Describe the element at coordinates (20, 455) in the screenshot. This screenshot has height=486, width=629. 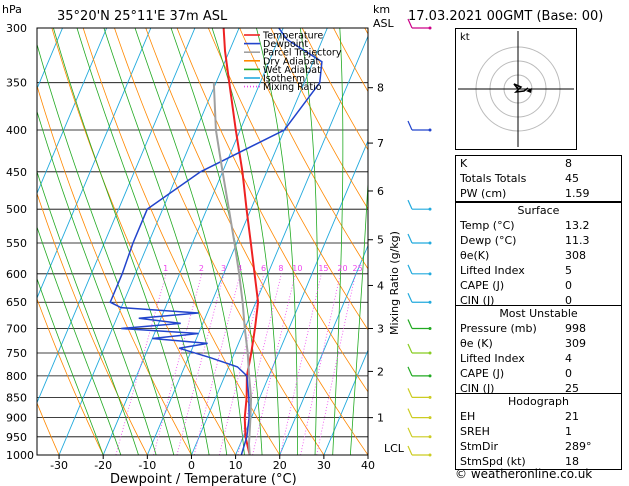
I see `pressure-tick-1000: 1000` at that location.